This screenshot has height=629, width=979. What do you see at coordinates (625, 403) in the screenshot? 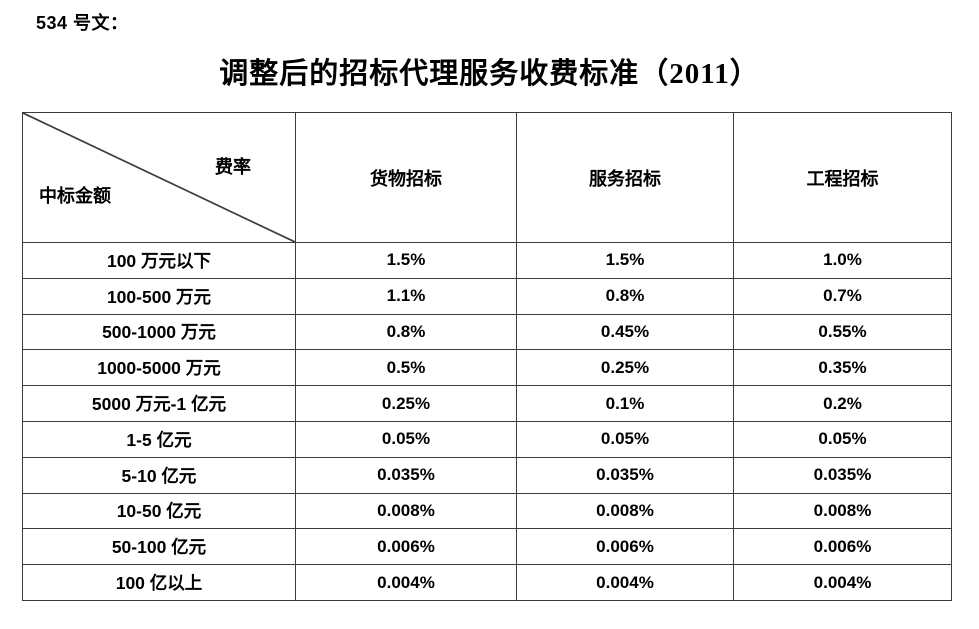
I see `rate-cell: 0.1%` at bounding box center [625, 403].